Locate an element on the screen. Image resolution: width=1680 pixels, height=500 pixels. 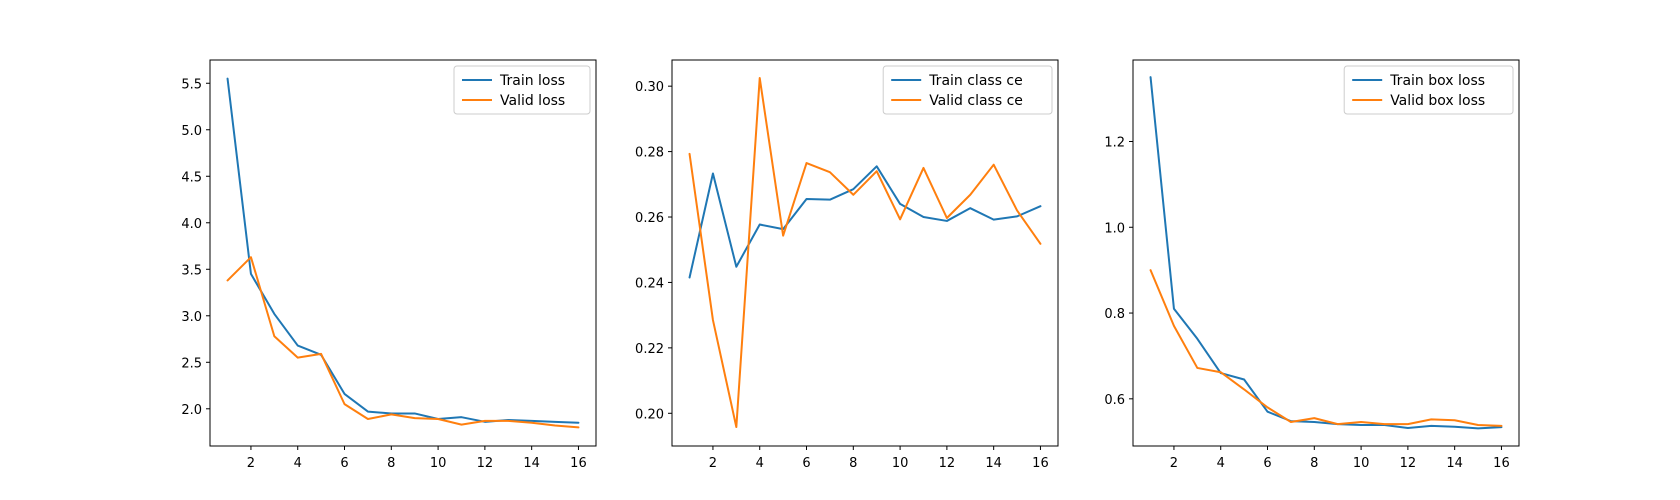
y-tick-label: 0.20 is located at coordinates (649, 414).